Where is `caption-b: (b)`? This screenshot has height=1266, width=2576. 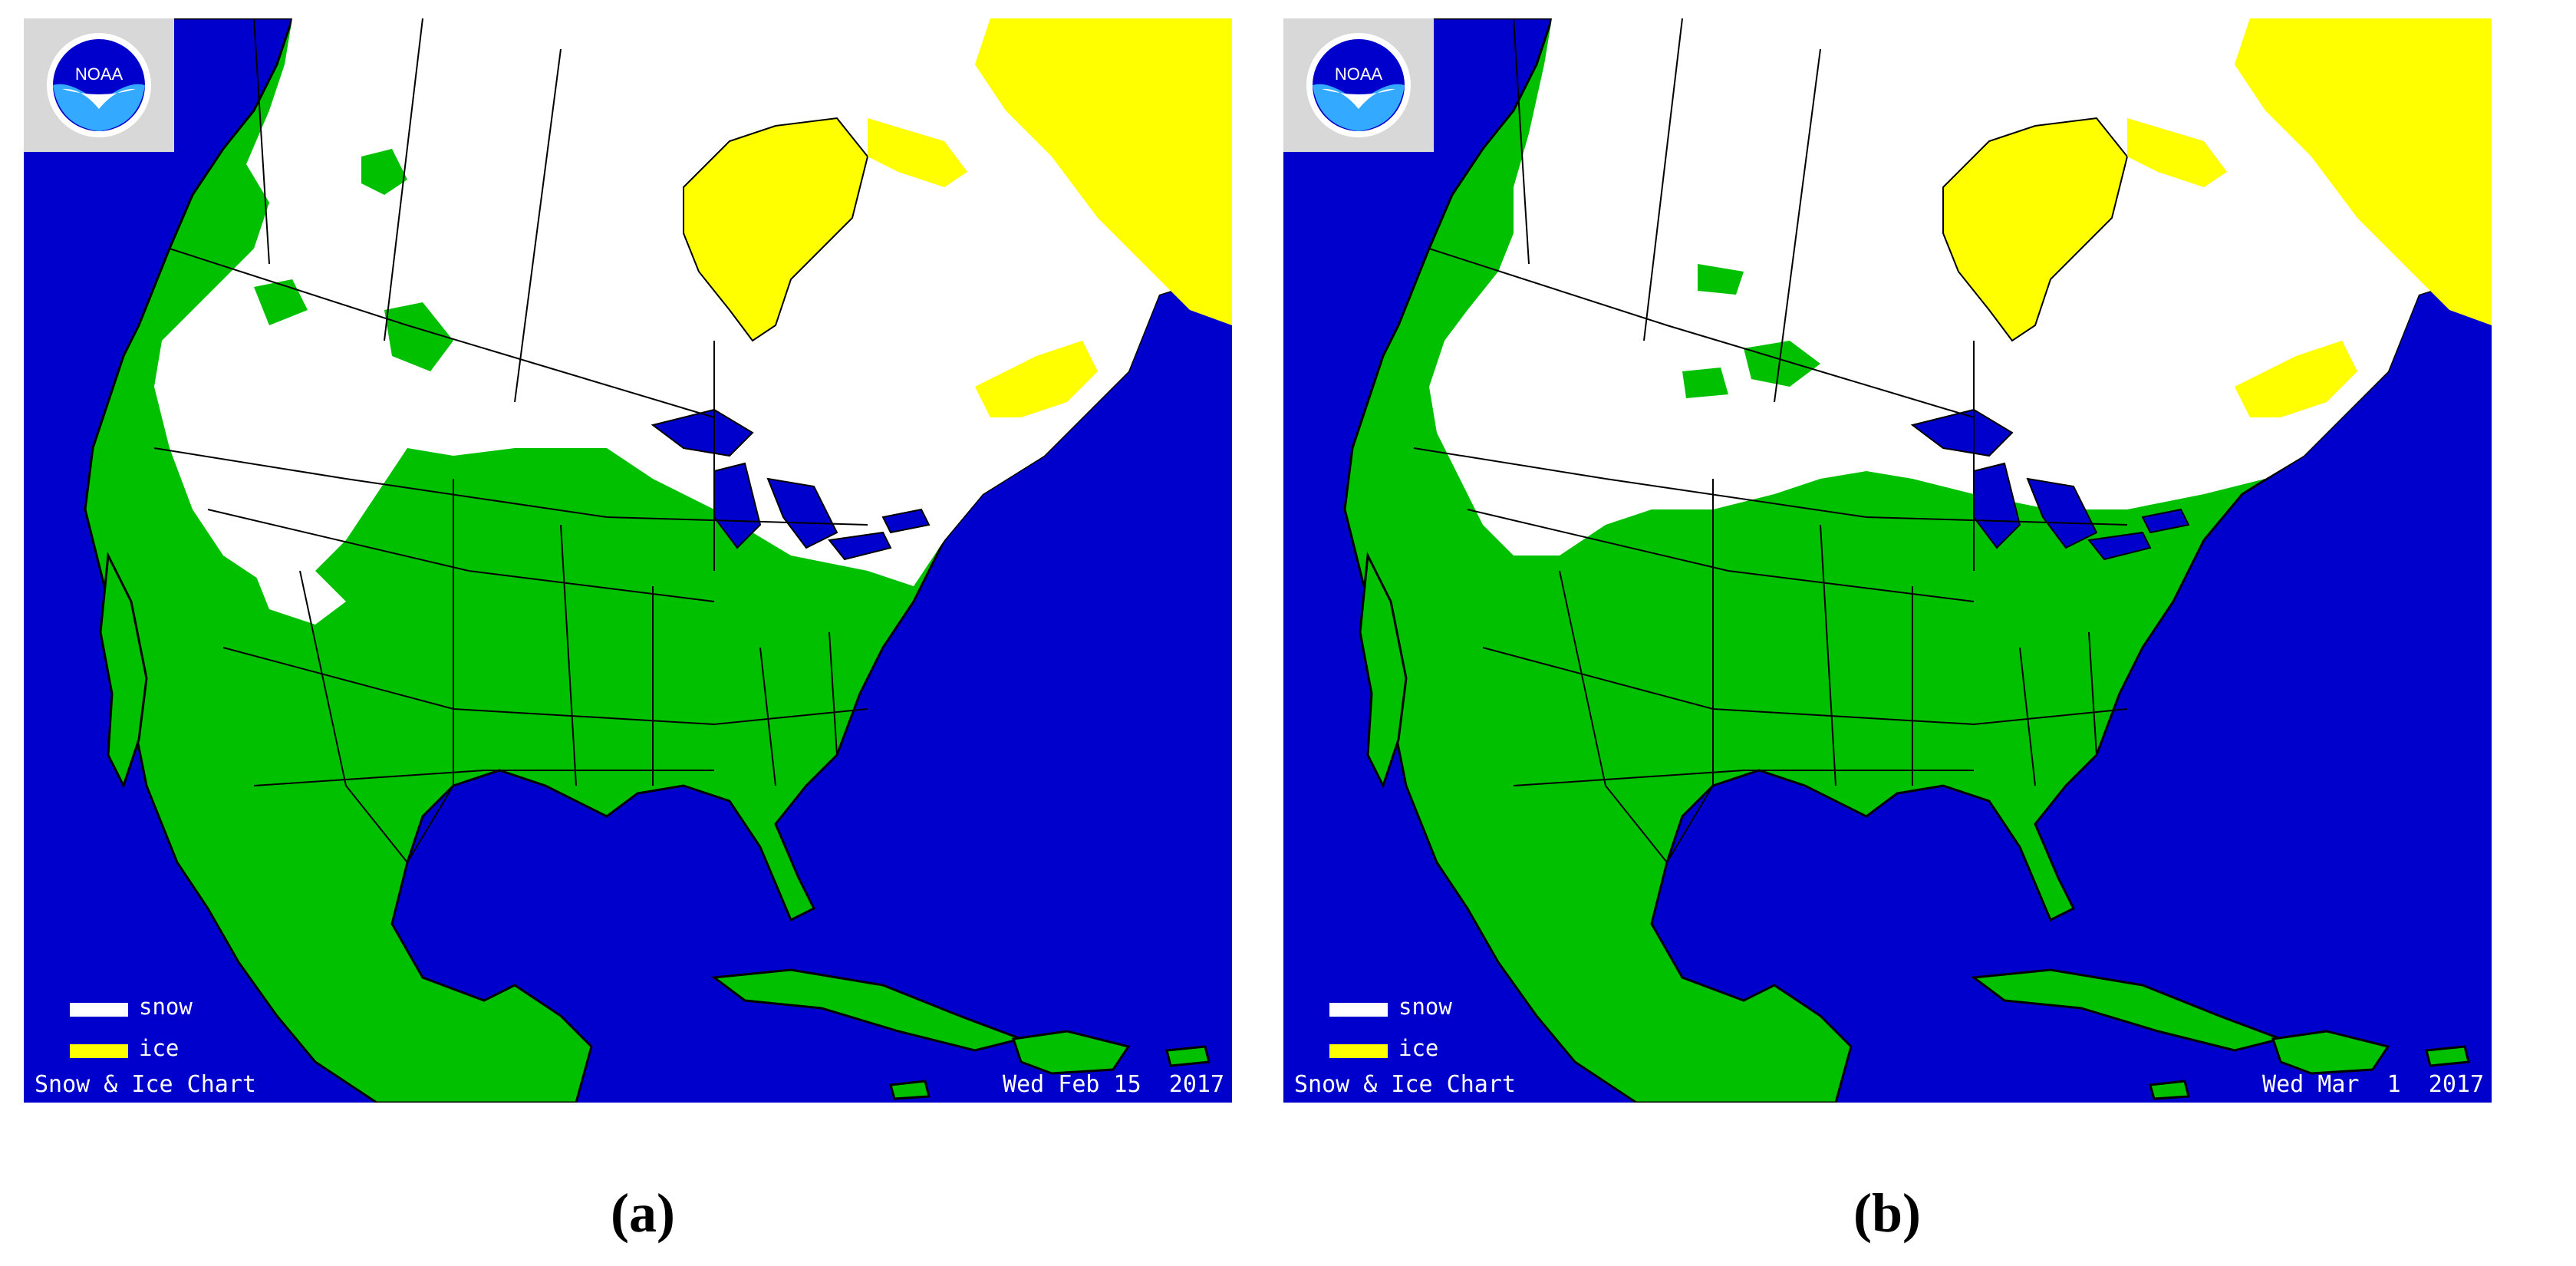
caption-b: (b) is located at coordinates (1887, 1213).